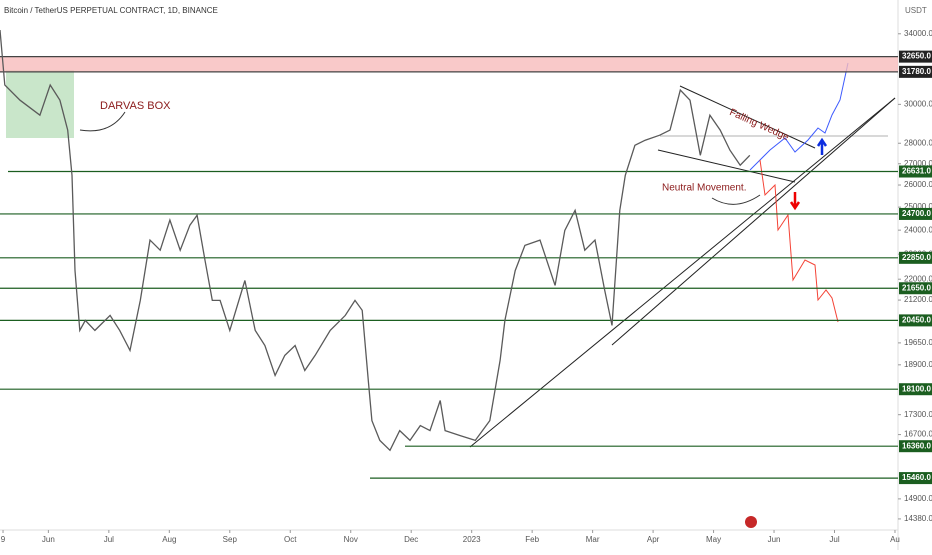 Image resolution: width=932 pixels, height=555 pixels. Describe the element at coordinates (169, 539) in the screenshot. I see `x-tick-label: Aug` at that location.